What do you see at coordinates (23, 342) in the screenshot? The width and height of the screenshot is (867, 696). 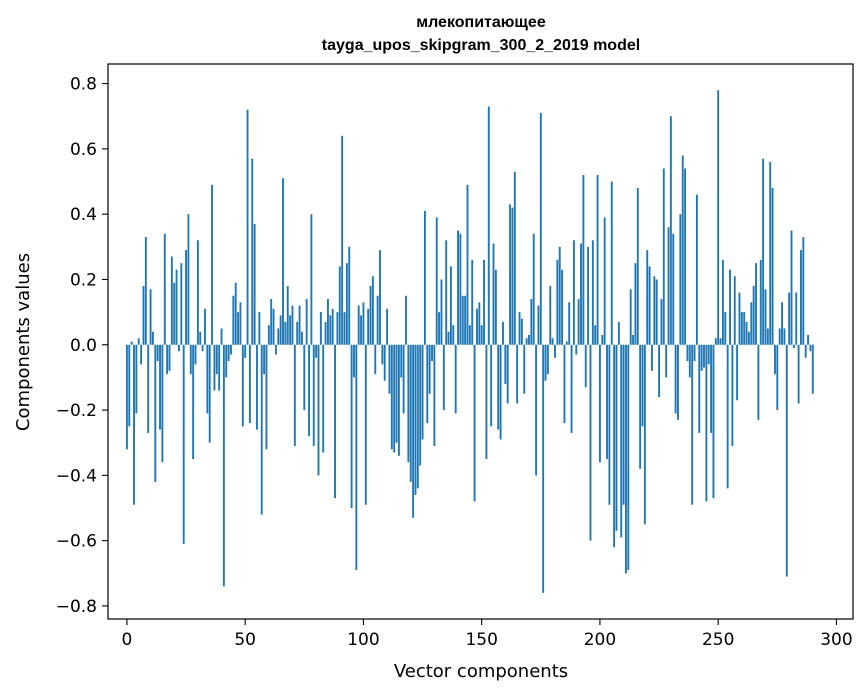 I see `y-axis-label: Components values` at bounding box center [23, 342].